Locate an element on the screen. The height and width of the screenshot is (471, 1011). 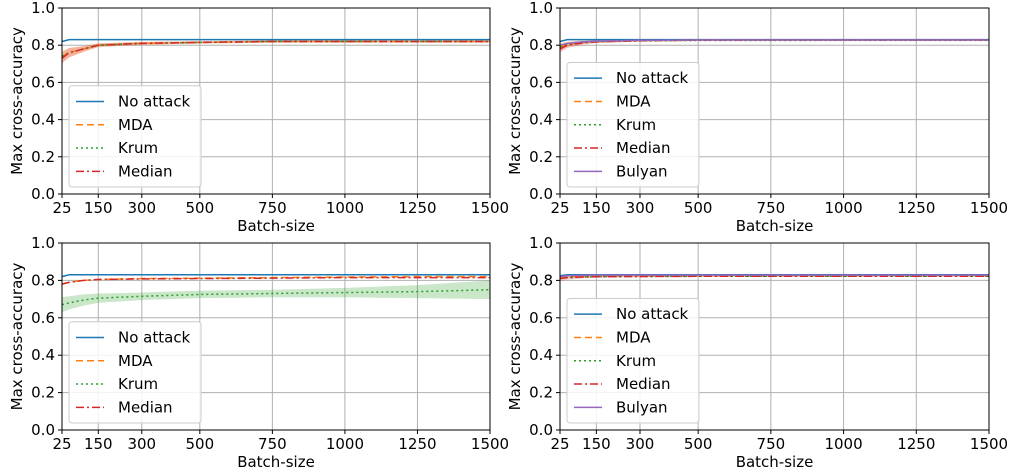
chart-1-x-tick-label-7: 1250 is located at coordinates (417, 208).